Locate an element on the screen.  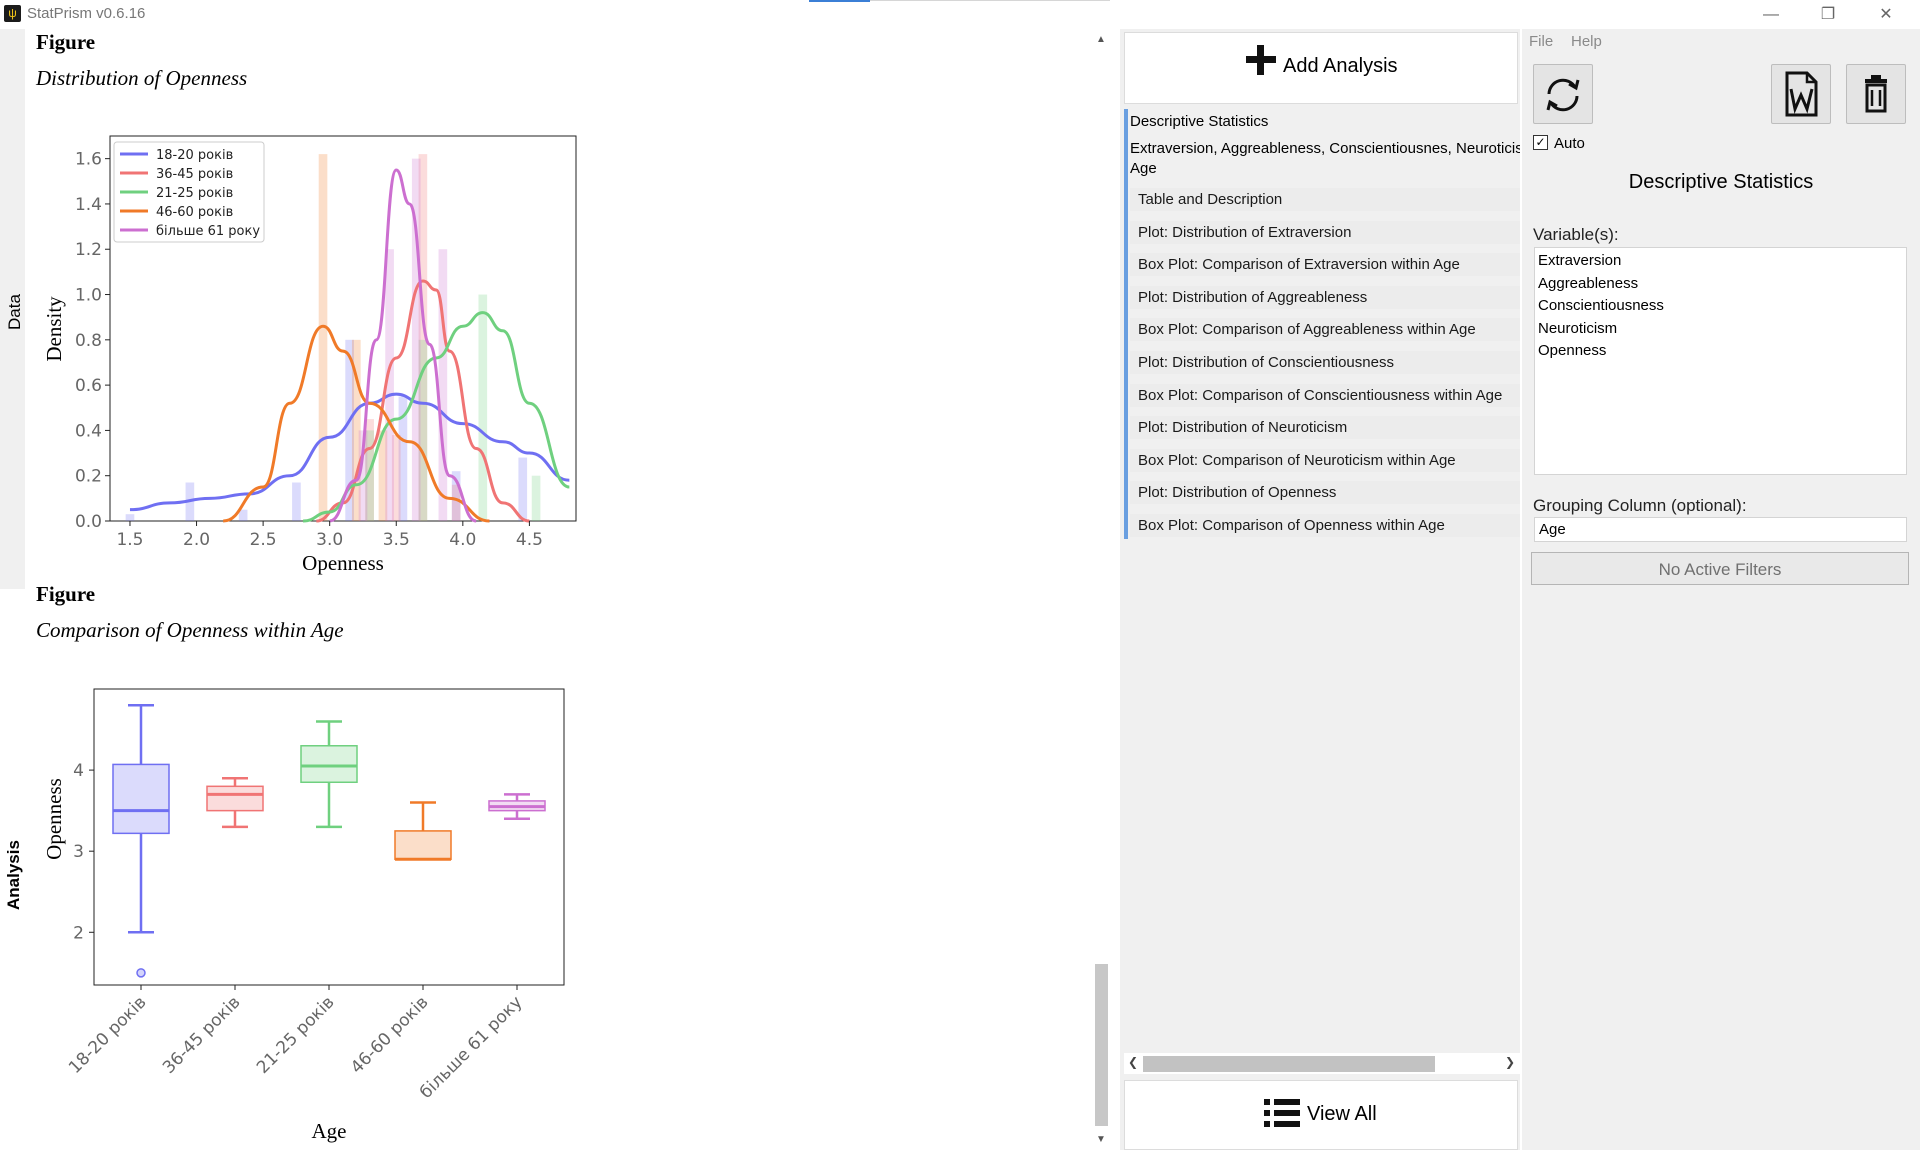
delete-button is located at coordinates (1876, 94).